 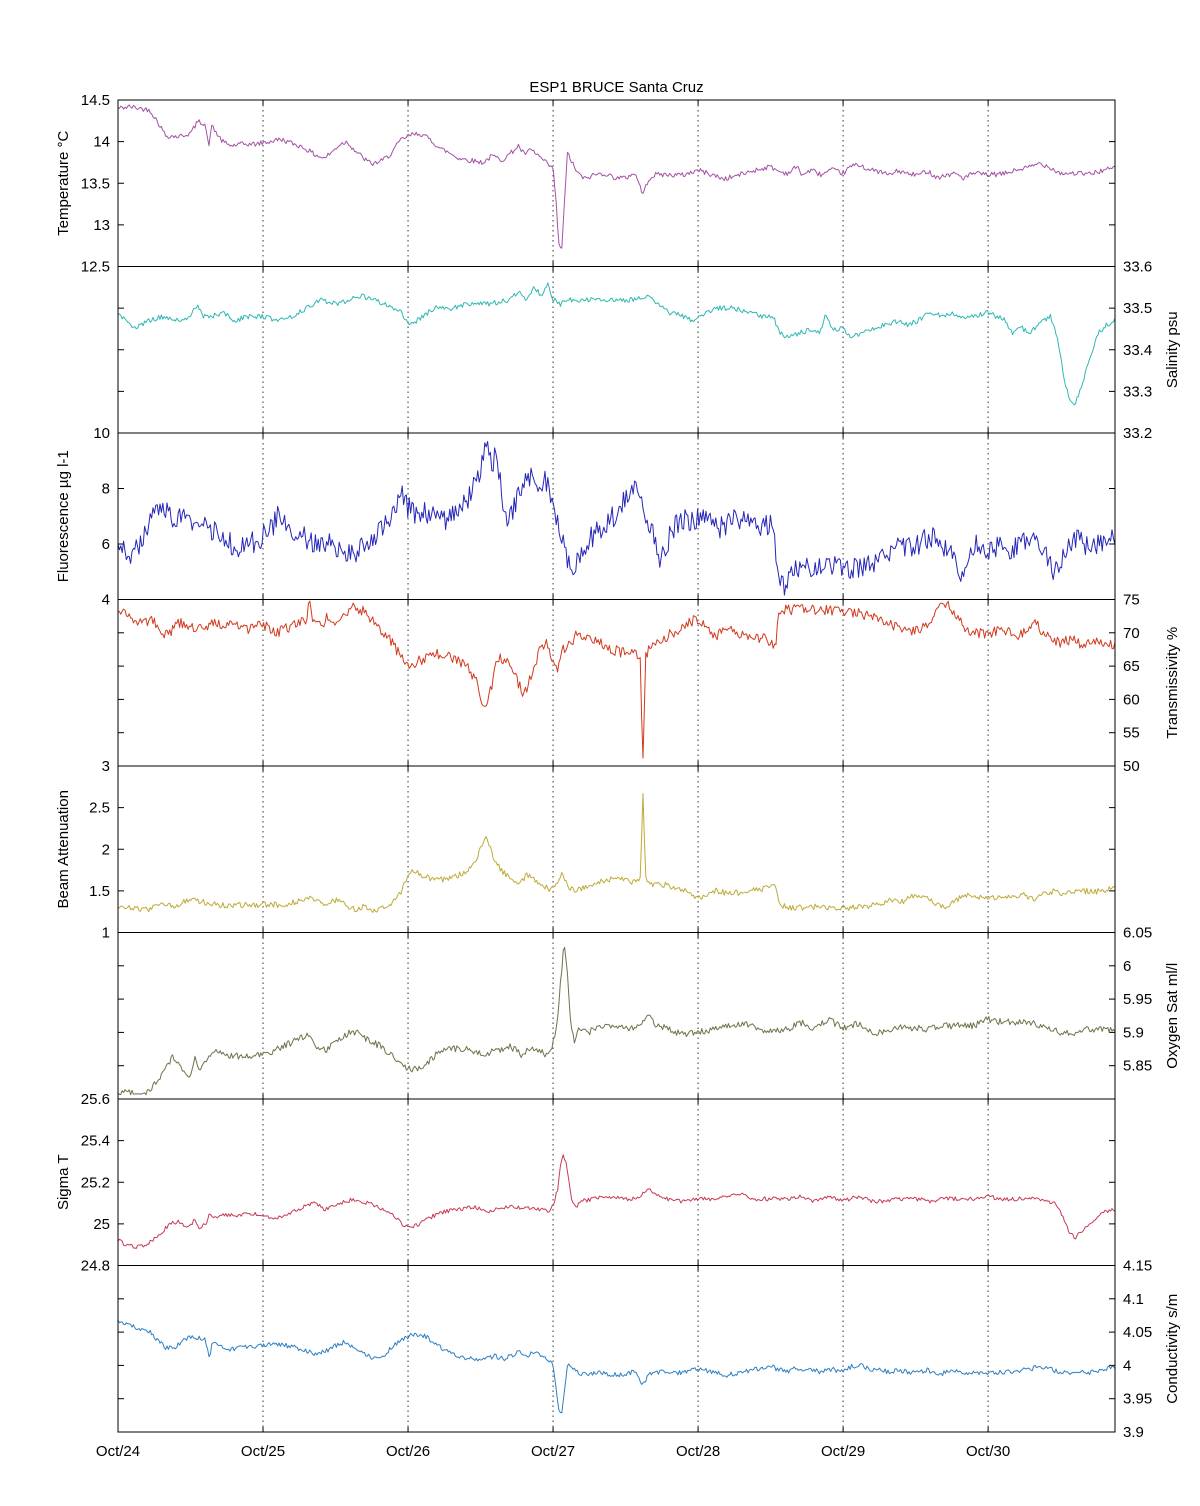 What do you see at coordinates (1133, 1432) in the screenshot?
I see `y-tick-label: 3.9` at bounding box center [1133, 1432].